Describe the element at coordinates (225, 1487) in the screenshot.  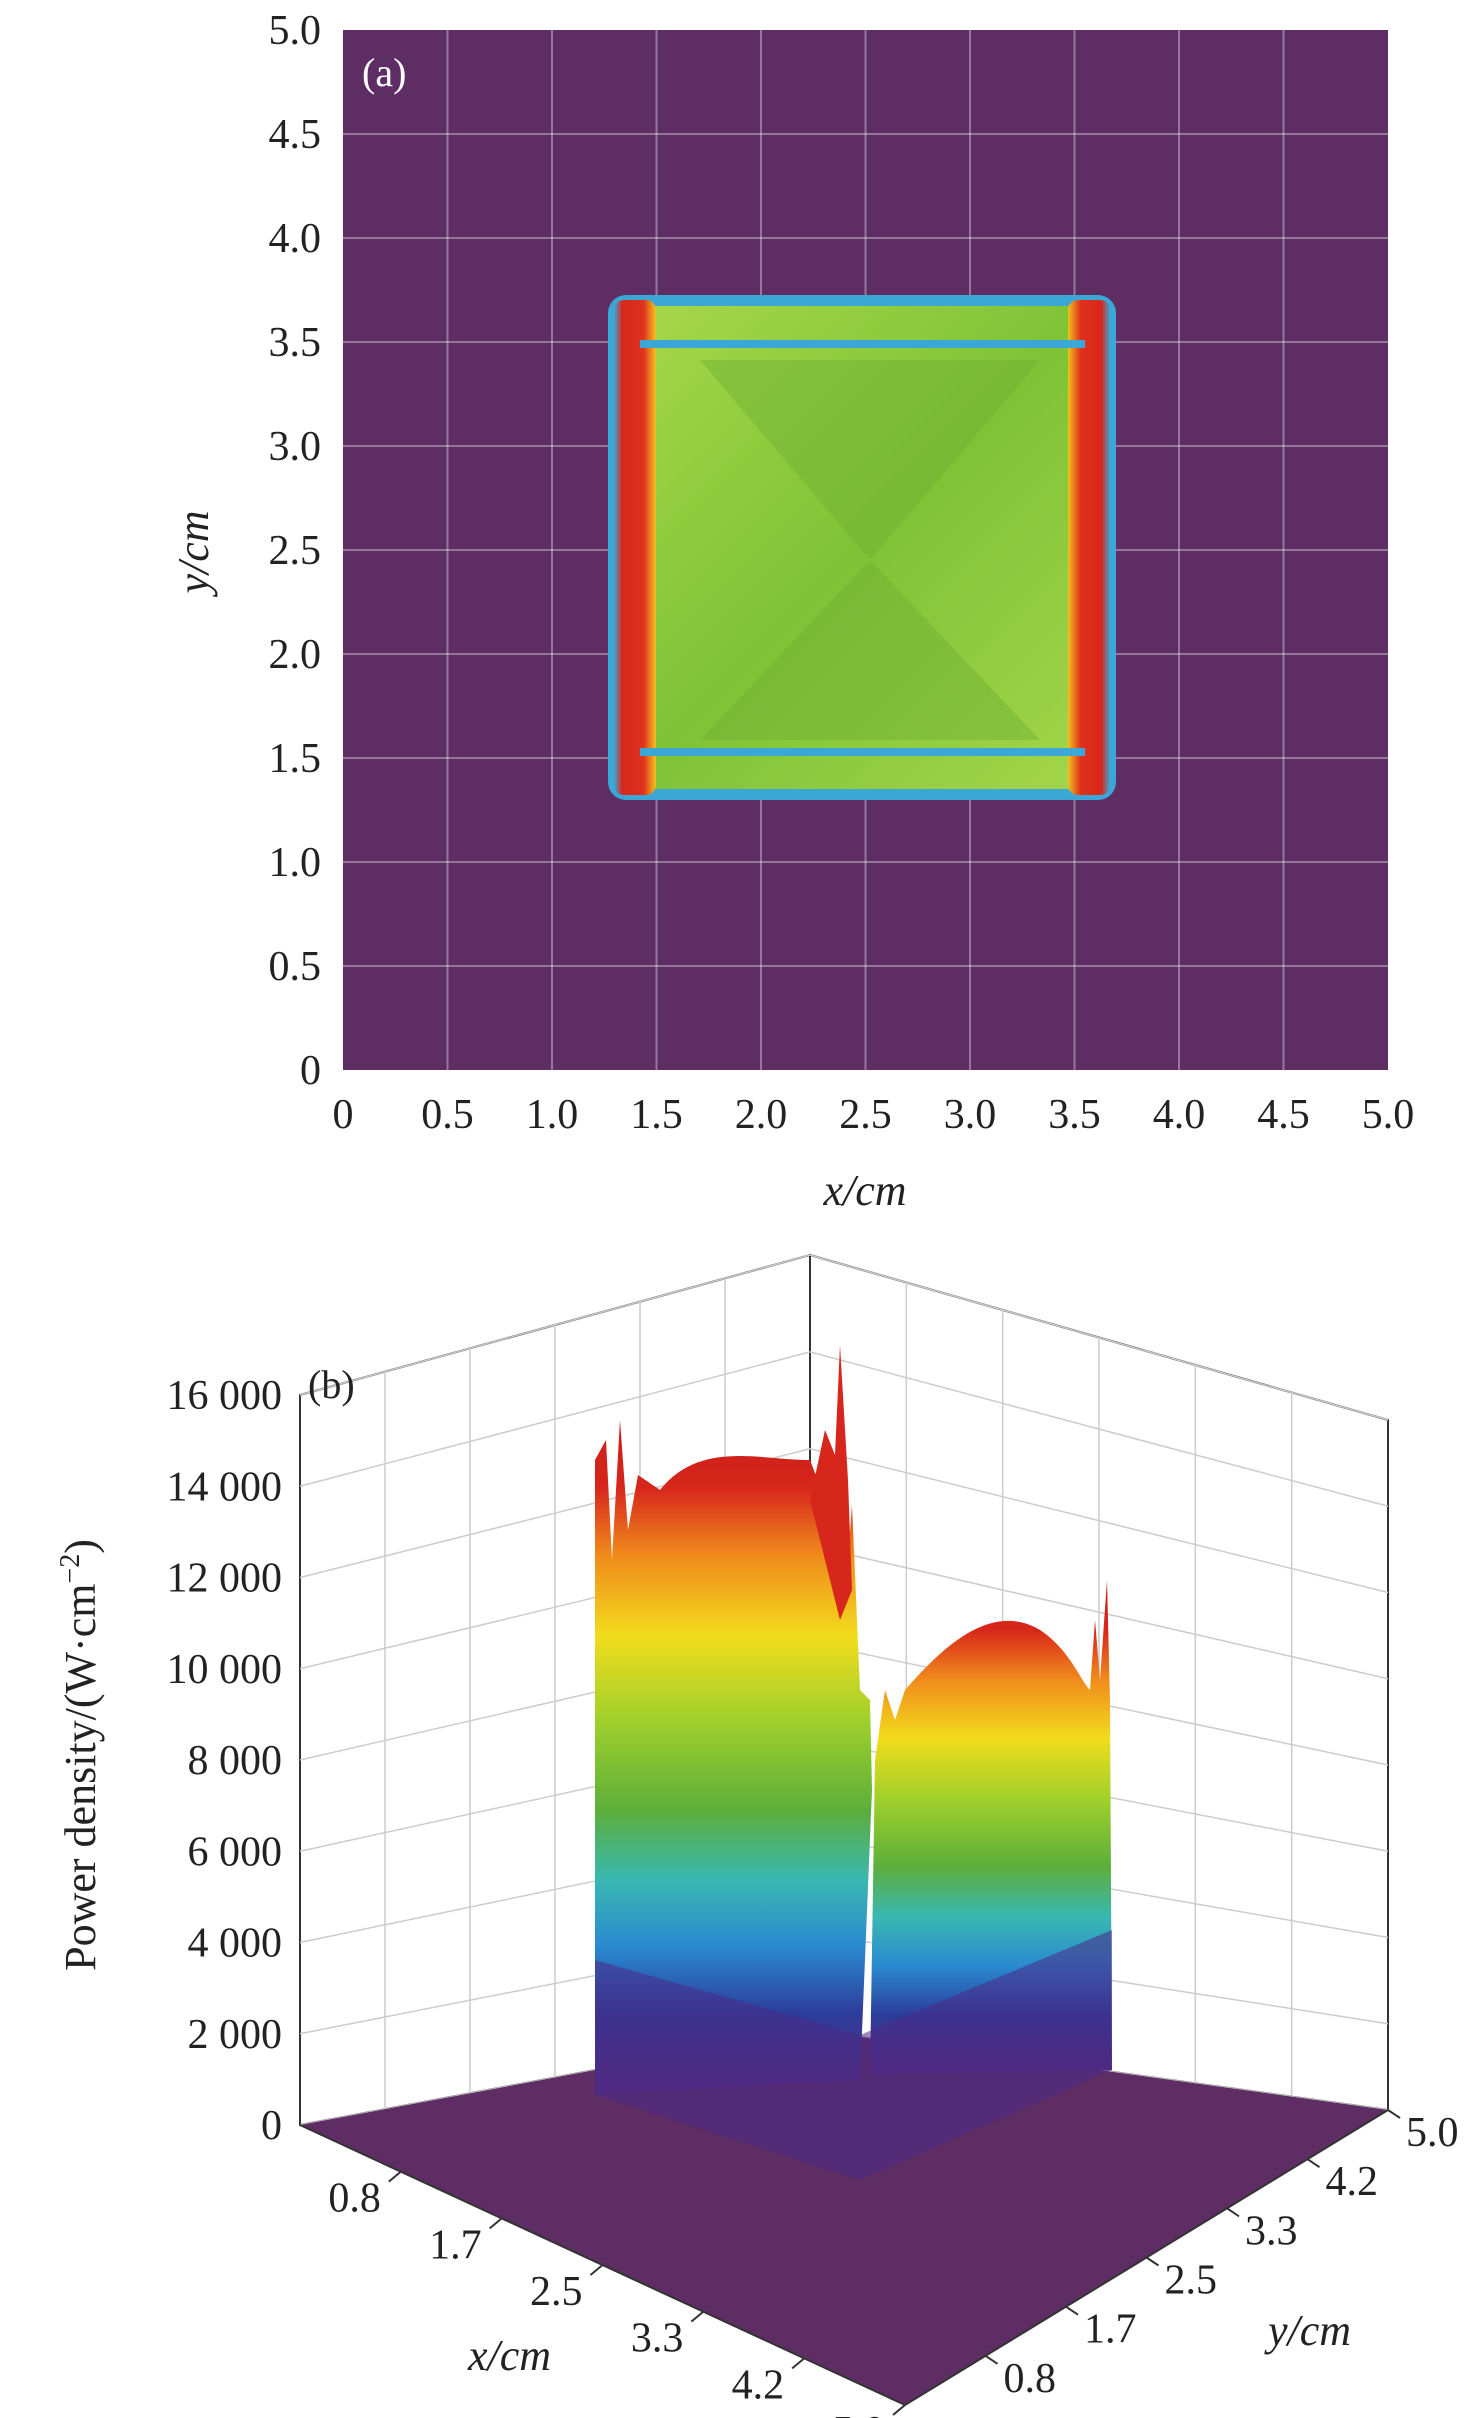
I see `z-tick-label: 14 000` at that location.